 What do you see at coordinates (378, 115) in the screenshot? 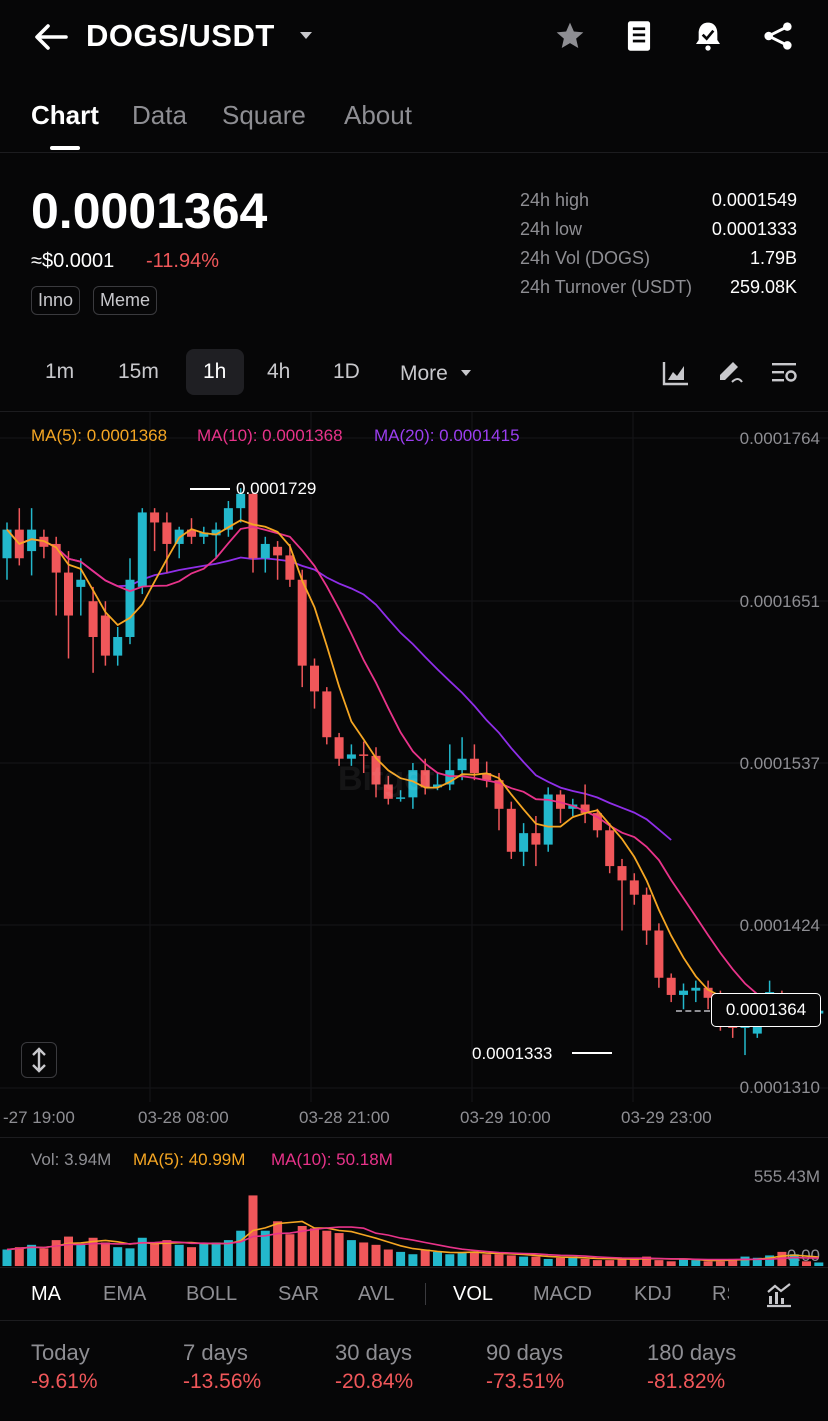
I see `tab-about: About` at bounding box center [378, 115].